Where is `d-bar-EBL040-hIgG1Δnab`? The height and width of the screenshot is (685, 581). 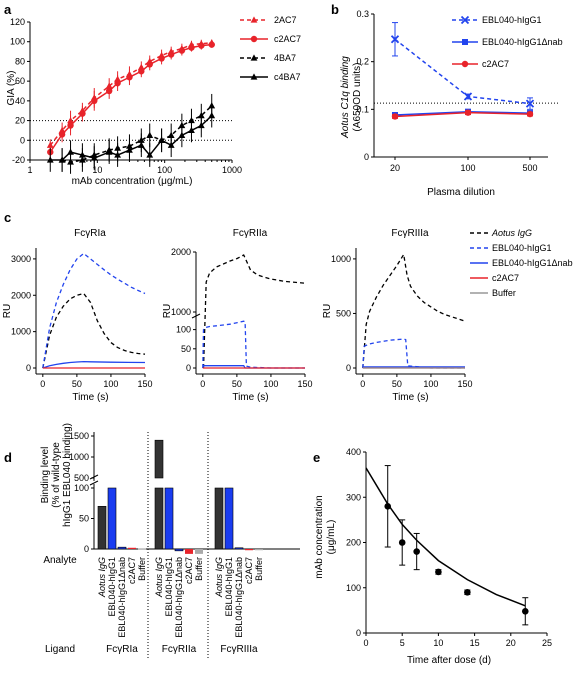
d-bar-EBL040-hIgG1Δnab is located at coordinates (239, 548).